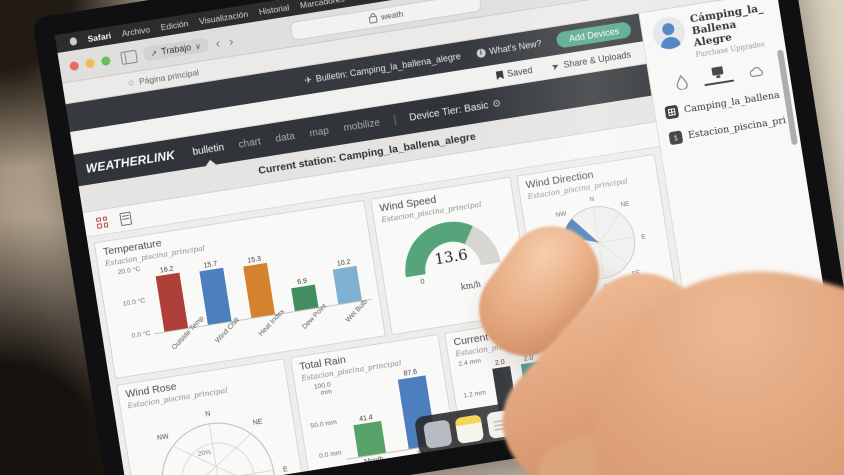 The width and height of the screenshot is (844, 475). What do you see at coordinates (373, 19) in the screenshot?
I see `lock-icon` at bounding box center [373, 19].